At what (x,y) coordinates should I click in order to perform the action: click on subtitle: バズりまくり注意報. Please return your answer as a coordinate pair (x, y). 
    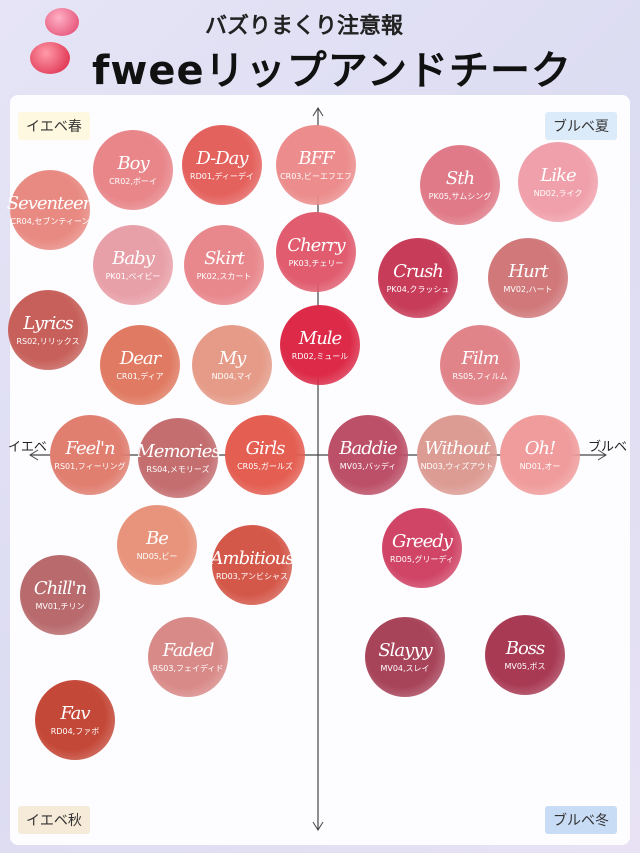
    Looking at the image, I should click on (304, 26).